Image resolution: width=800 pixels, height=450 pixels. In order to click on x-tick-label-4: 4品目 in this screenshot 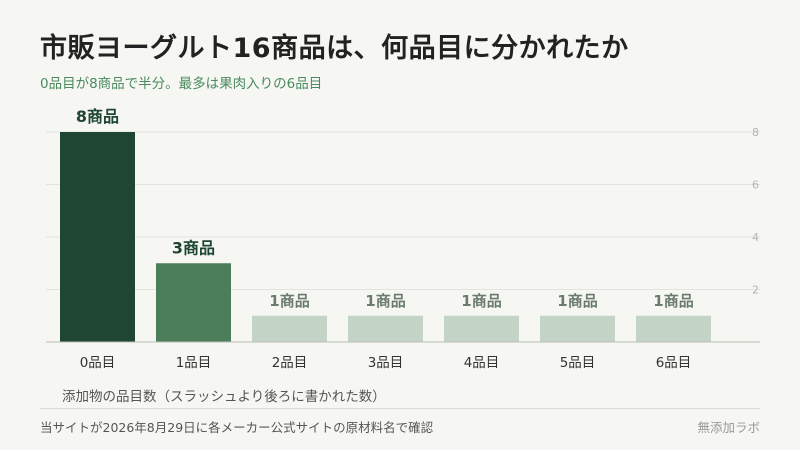, I will do `click(482, 363)`.